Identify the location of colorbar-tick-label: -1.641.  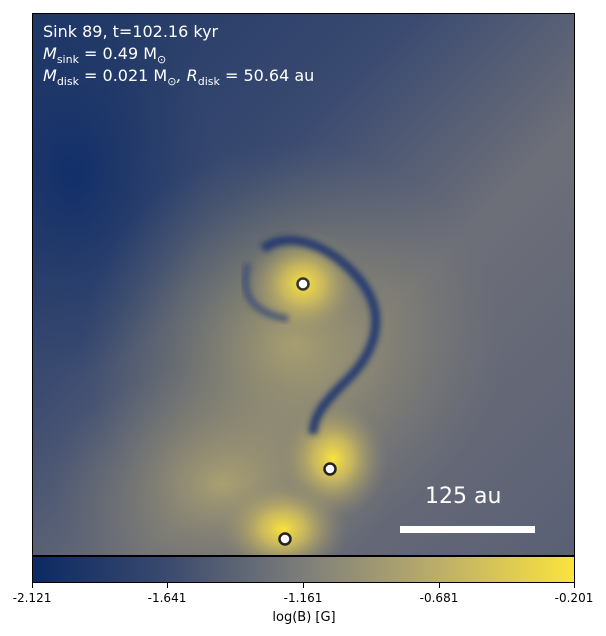
(167, 598).